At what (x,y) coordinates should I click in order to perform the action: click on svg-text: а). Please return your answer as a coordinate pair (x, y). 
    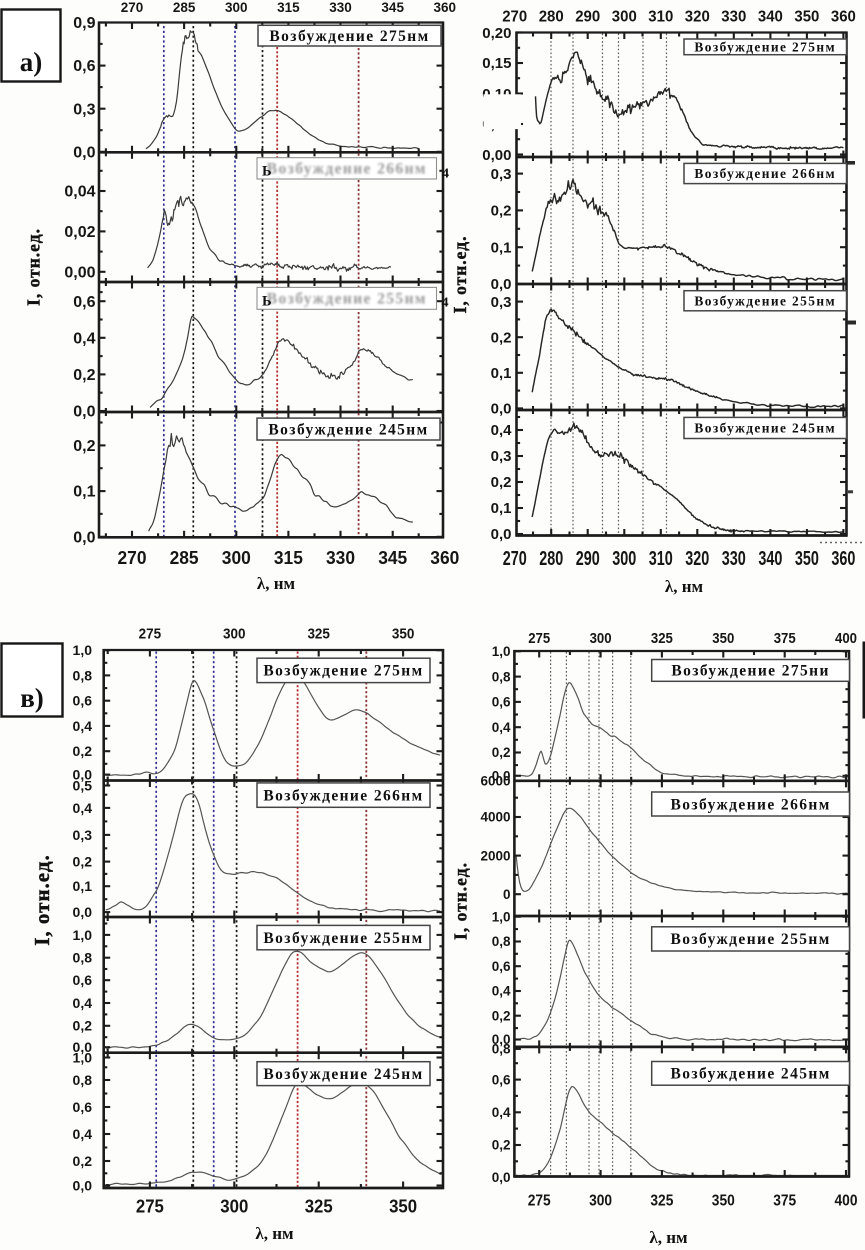
    Looking at the image, I should click on (31, 62).